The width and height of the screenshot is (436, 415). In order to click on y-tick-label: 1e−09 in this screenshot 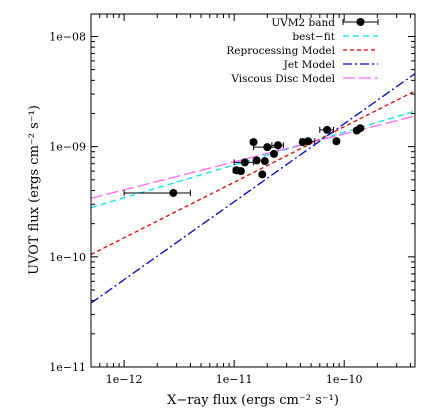, I will do `click(67, 147)`.